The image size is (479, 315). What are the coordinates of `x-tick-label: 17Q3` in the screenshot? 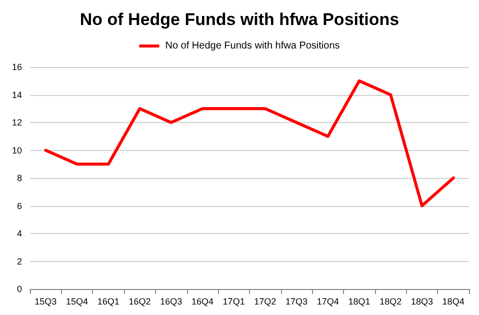 It's located at (297, 301).